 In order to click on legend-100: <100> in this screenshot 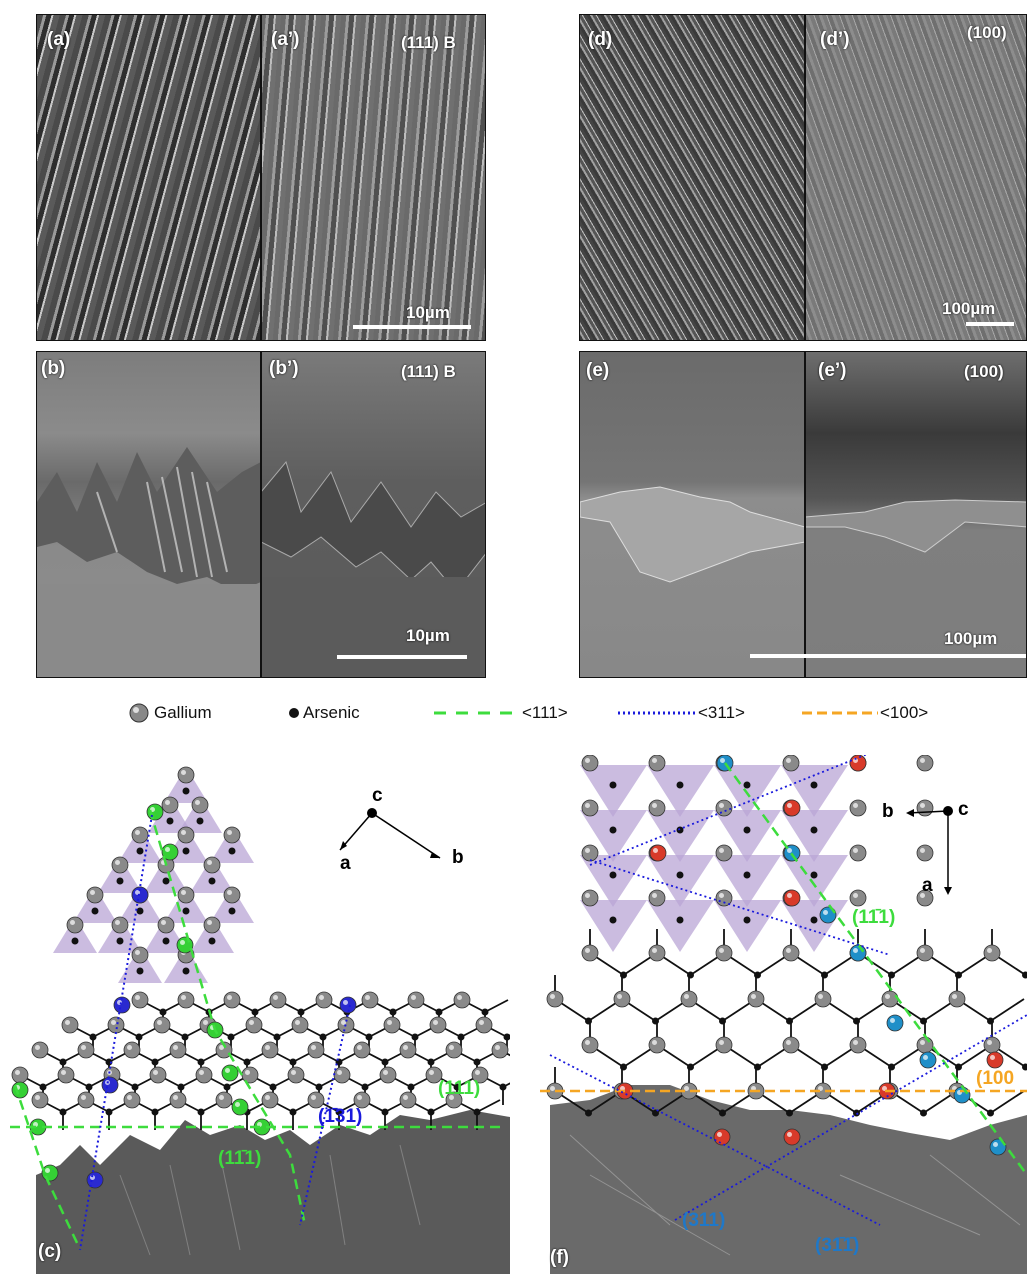, I will do `click(864, 713)`.